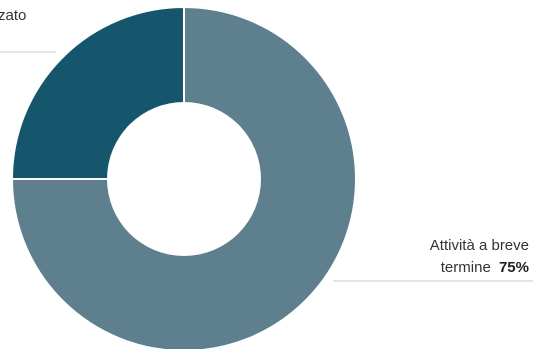  I want to click on slice-label-short-term-line2: termine 75%, so click(485, 267).